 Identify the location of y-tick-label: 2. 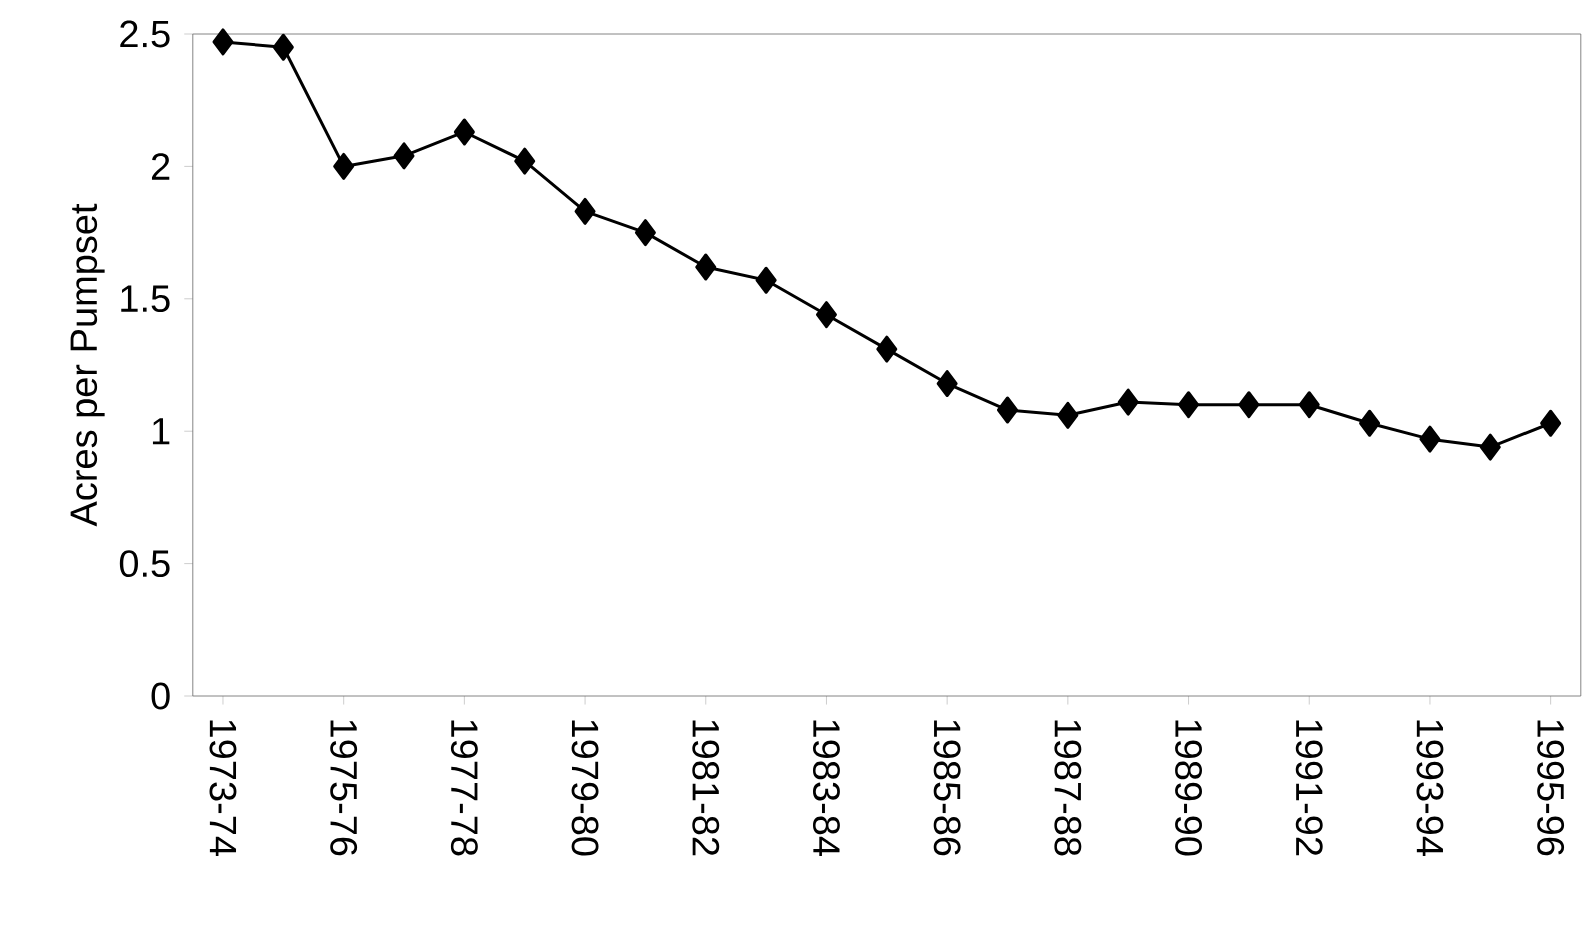
(160, 166).